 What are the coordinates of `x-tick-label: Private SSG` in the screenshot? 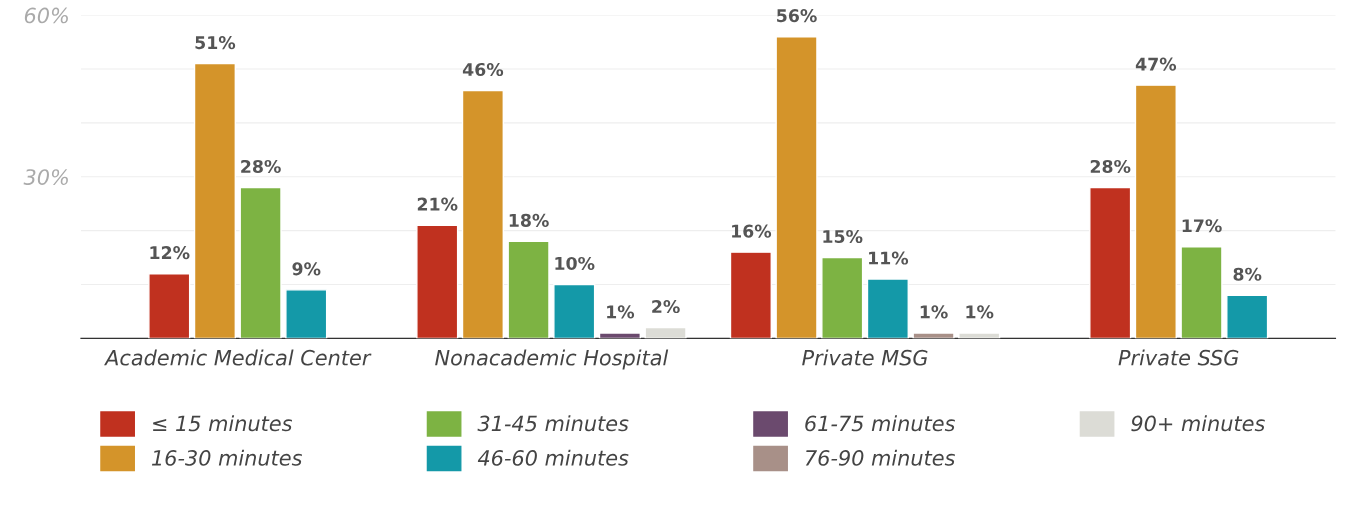 It's located at (1178, 357).